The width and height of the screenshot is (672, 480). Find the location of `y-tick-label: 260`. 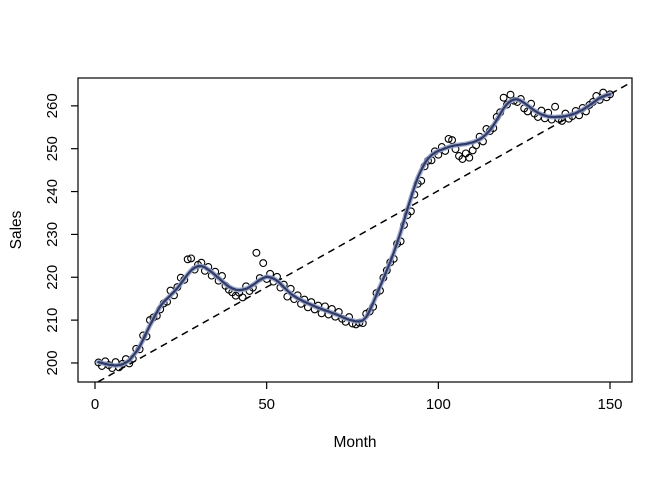

y-tick-label: 260 is located at coordinates (52, 105).